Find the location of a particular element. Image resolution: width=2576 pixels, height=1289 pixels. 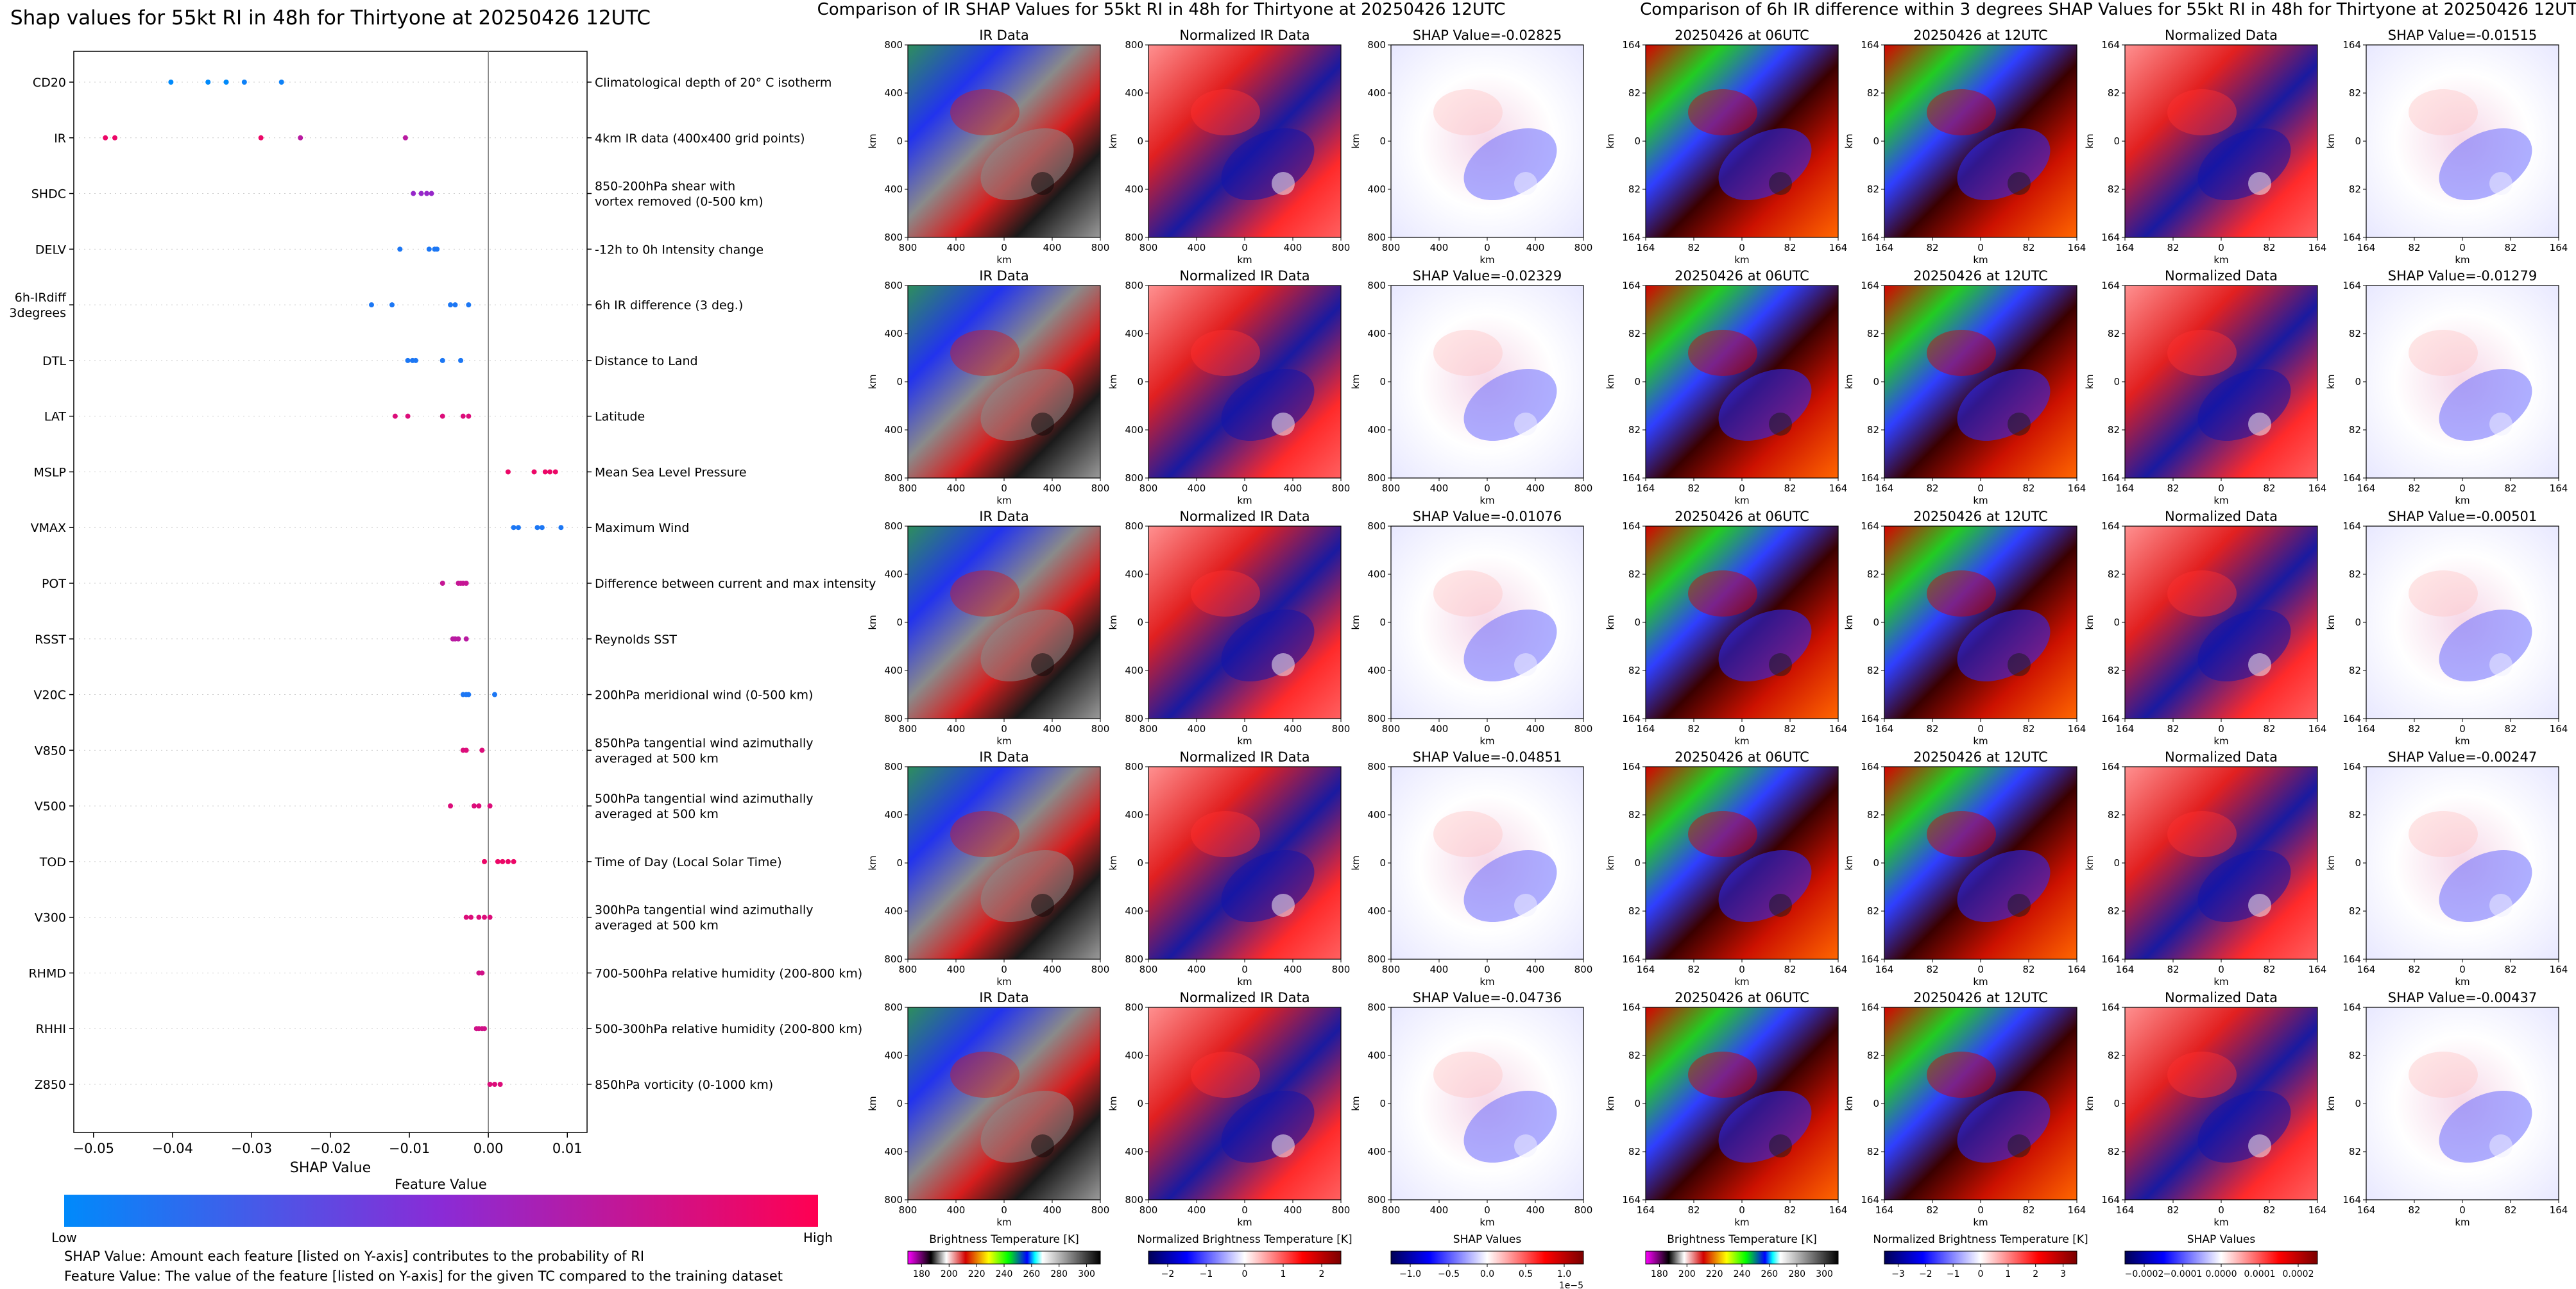

feature-name-label: POT is located at coordinates (54, 584).